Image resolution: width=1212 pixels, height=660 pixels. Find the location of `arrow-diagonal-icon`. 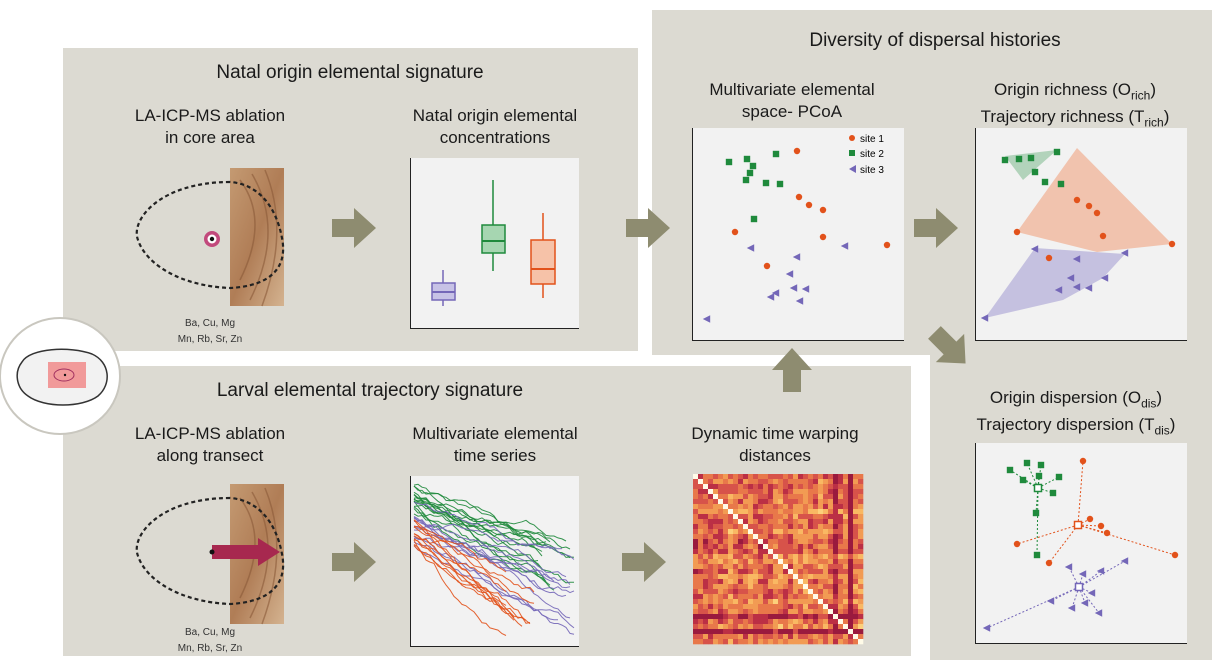

arrow-diagonal-icon is located at coordinates (947, 345).